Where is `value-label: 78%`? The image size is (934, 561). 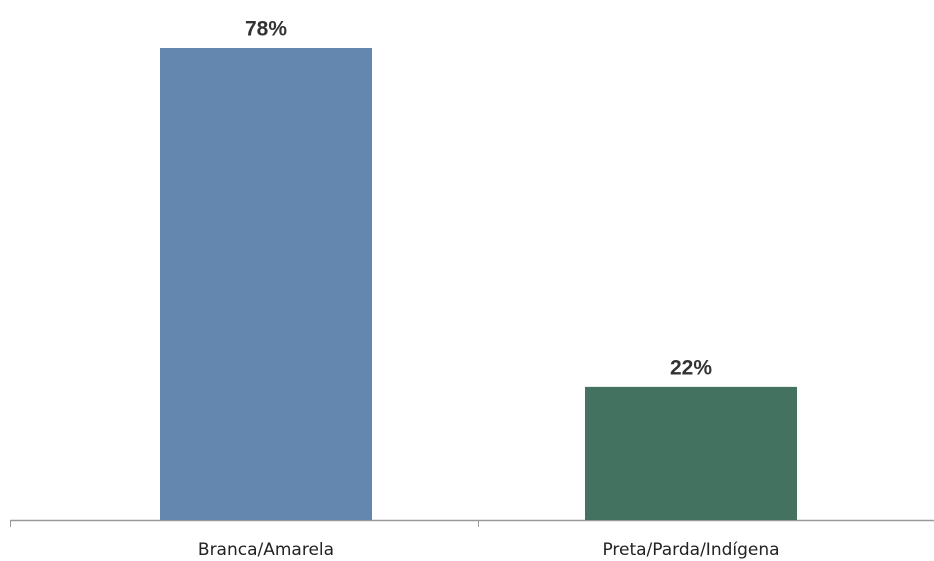
value-label: 78% is located at coordinates (266, 29).